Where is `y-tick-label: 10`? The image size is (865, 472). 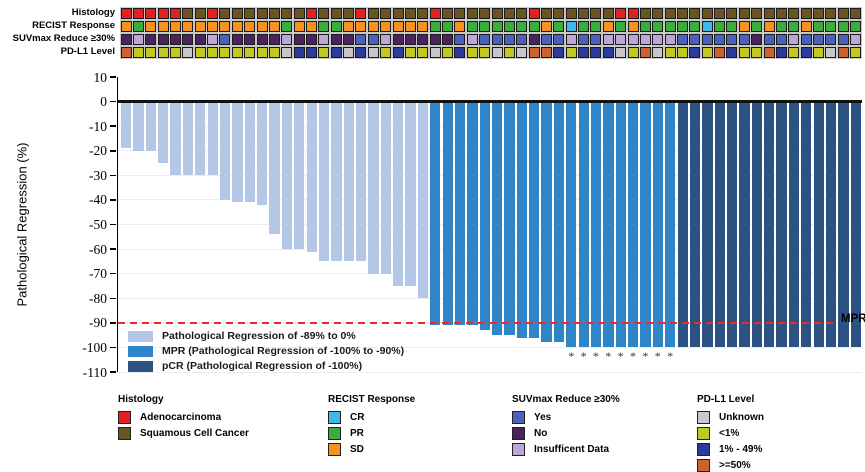
y-tick-label: 10 is located at coordinates (100, 77).